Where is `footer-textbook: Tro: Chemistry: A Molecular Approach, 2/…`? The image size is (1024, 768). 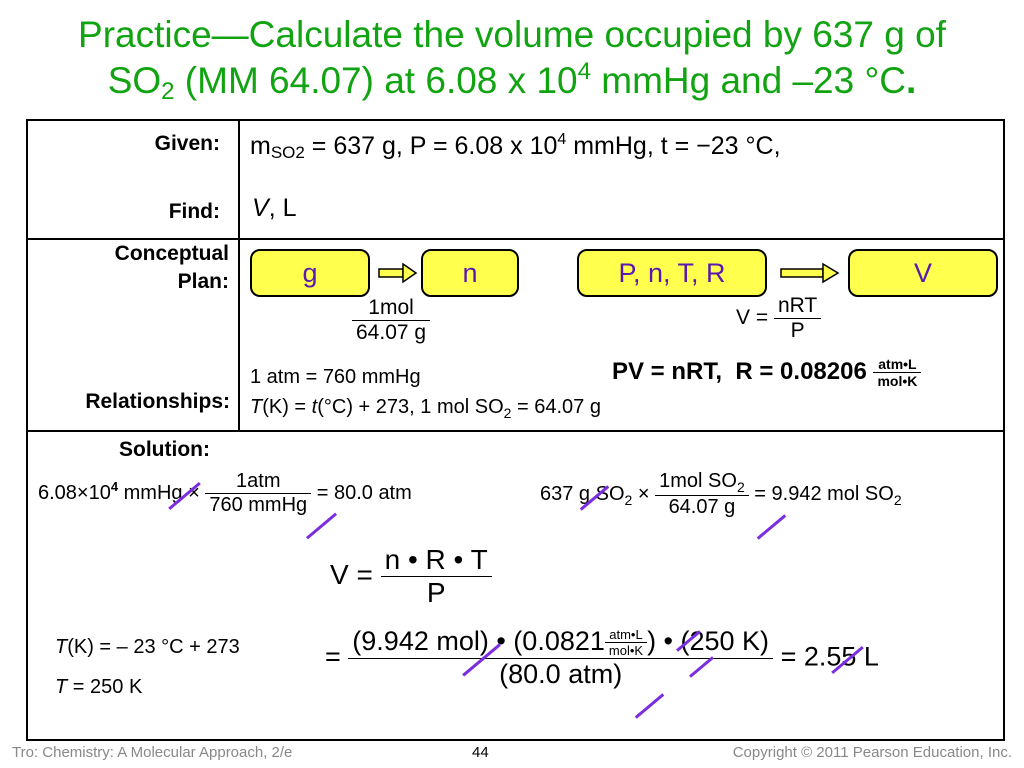 footer-textbook: Tro: Chemistry: A Molecular Approach, 2/… is located at coordinates (152, 752).